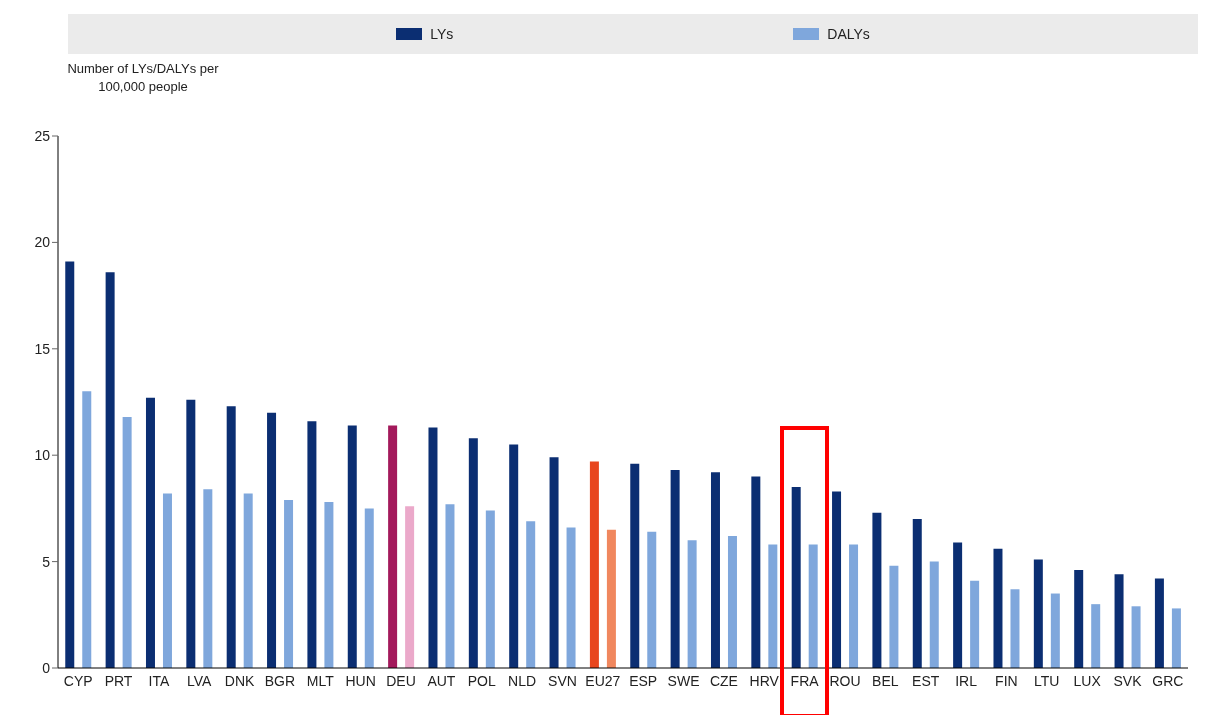  I want to click on x-tick-label: SVK, so click(1128, 680).